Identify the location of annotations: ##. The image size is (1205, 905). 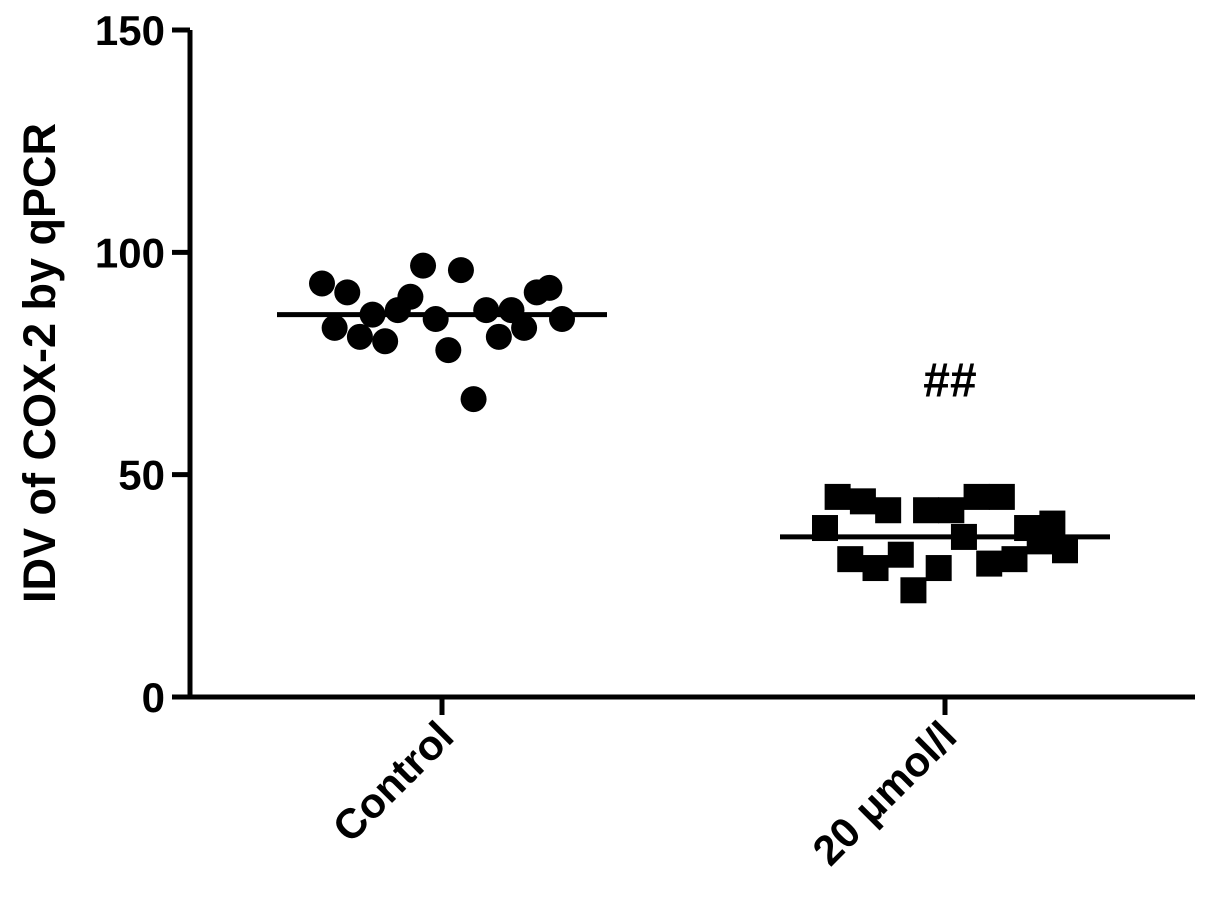
(949, 380).